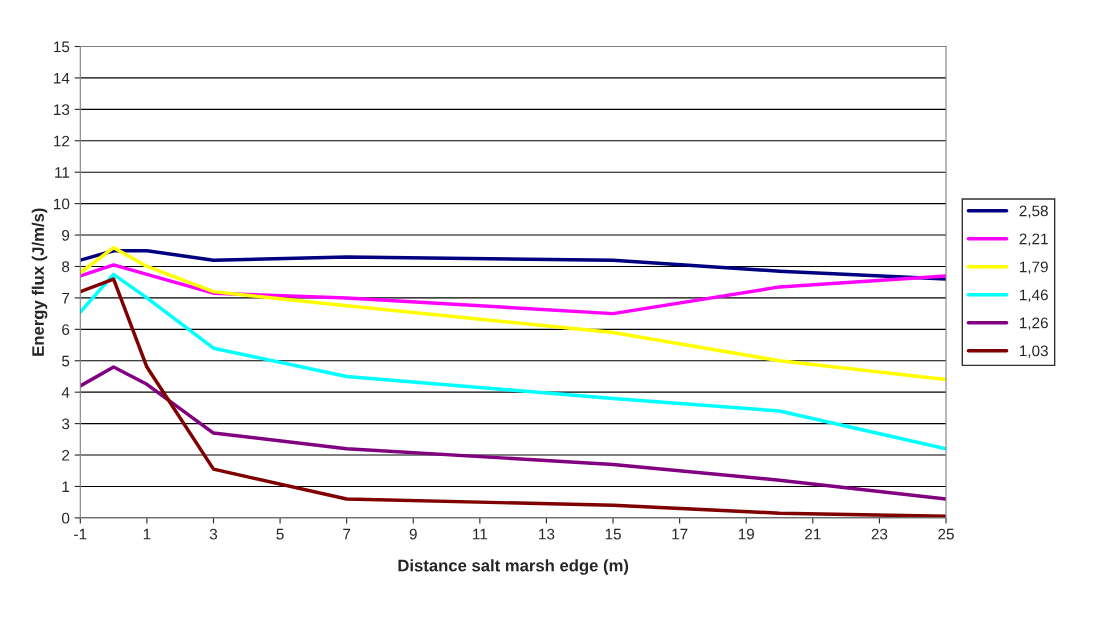  Describe the element at coordinates (62, 47) in the screenshot. I see `y-tick-label: 15` at that location.